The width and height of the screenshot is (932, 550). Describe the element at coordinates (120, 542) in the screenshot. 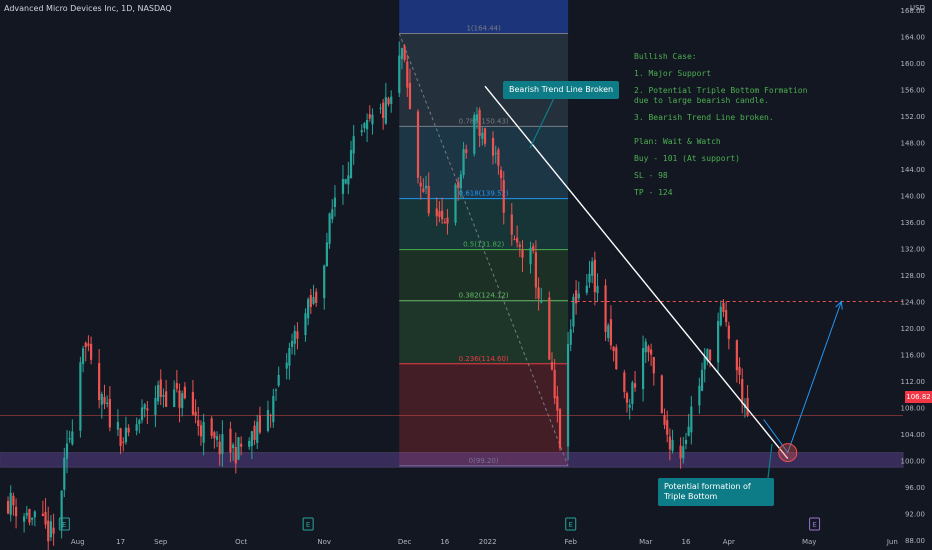

I see `time-tick-label: 17` at that location.